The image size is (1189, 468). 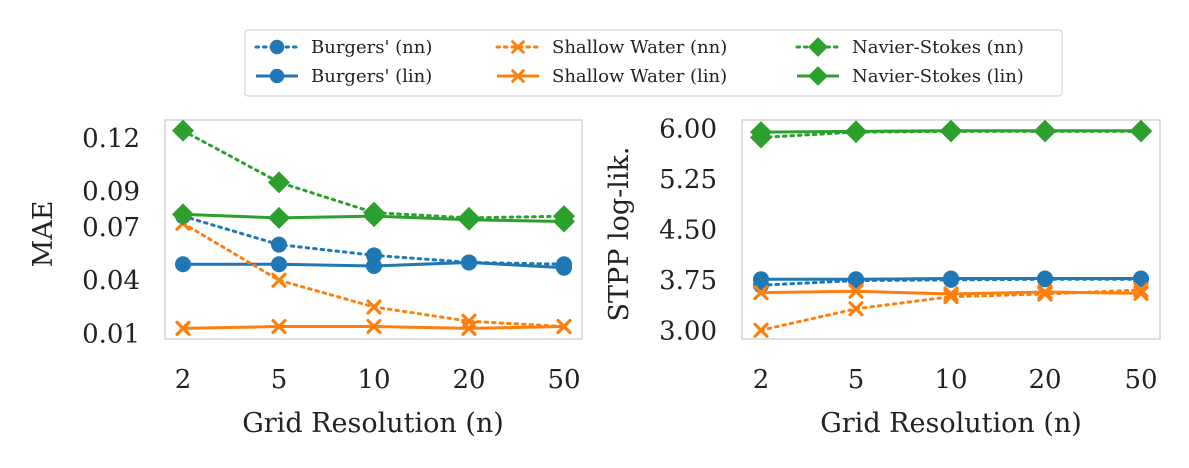 I want to click on legend-label: Shallow Water (nn), so click(x=639, y=47).